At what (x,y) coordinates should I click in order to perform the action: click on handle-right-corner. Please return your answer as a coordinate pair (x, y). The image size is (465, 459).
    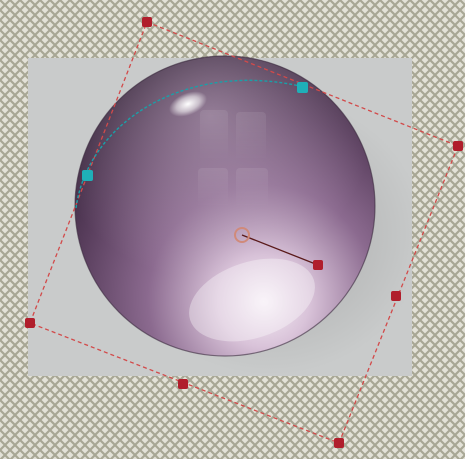
    Looking at the image, I should click on (458, 146).